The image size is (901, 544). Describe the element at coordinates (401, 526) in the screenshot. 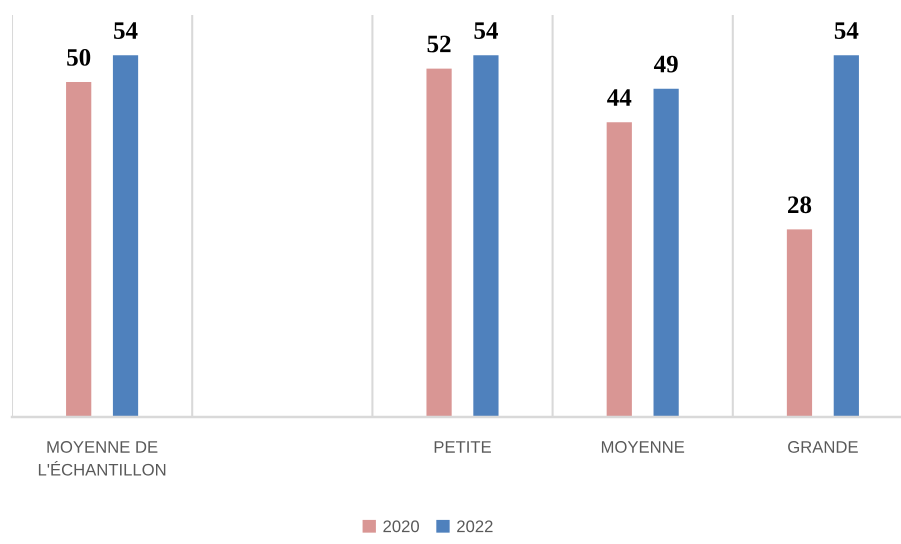

I see `legend-label: 2020` at that location.